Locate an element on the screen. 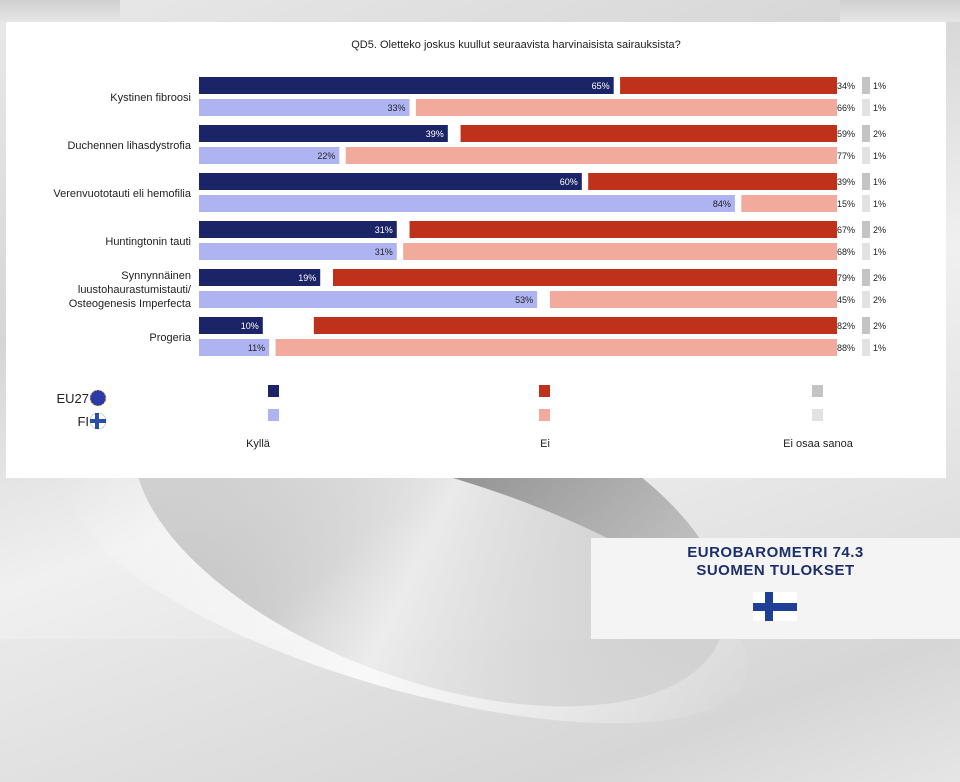 Image resolution: width=960 pixels, height=782 pixels. brand-title: EUROBAROMETRI 74.3 is located at coordinates (775, 552).